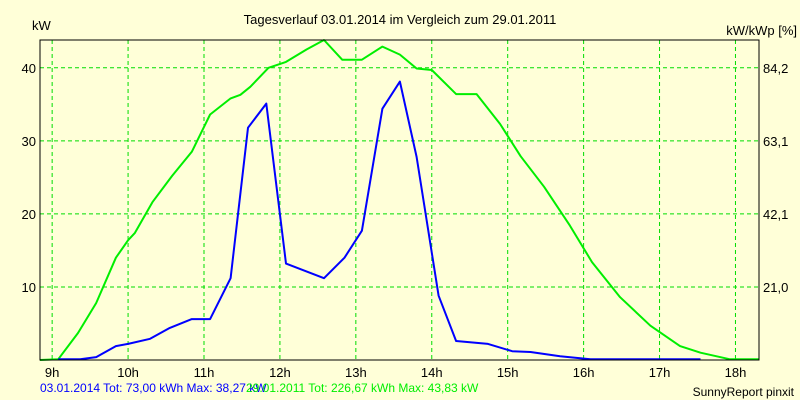  What do you see at coordinates (29, 287) in the screenshot?
I see `y-tick-label: 10` at bounding box center [29, 287].